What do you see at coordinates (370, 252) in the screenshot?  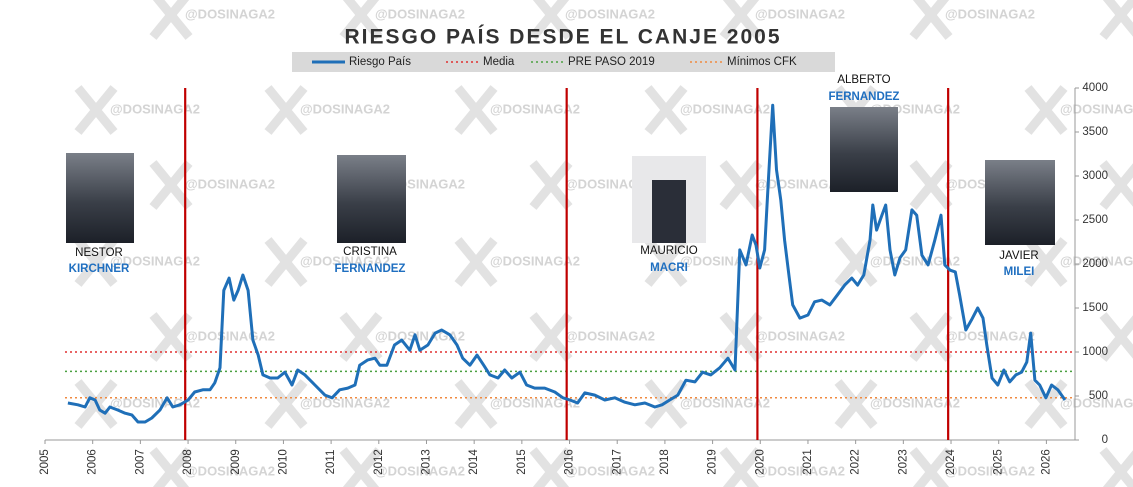 I see `president-first-name: CRISTINA` at bounding box center [370, 252].